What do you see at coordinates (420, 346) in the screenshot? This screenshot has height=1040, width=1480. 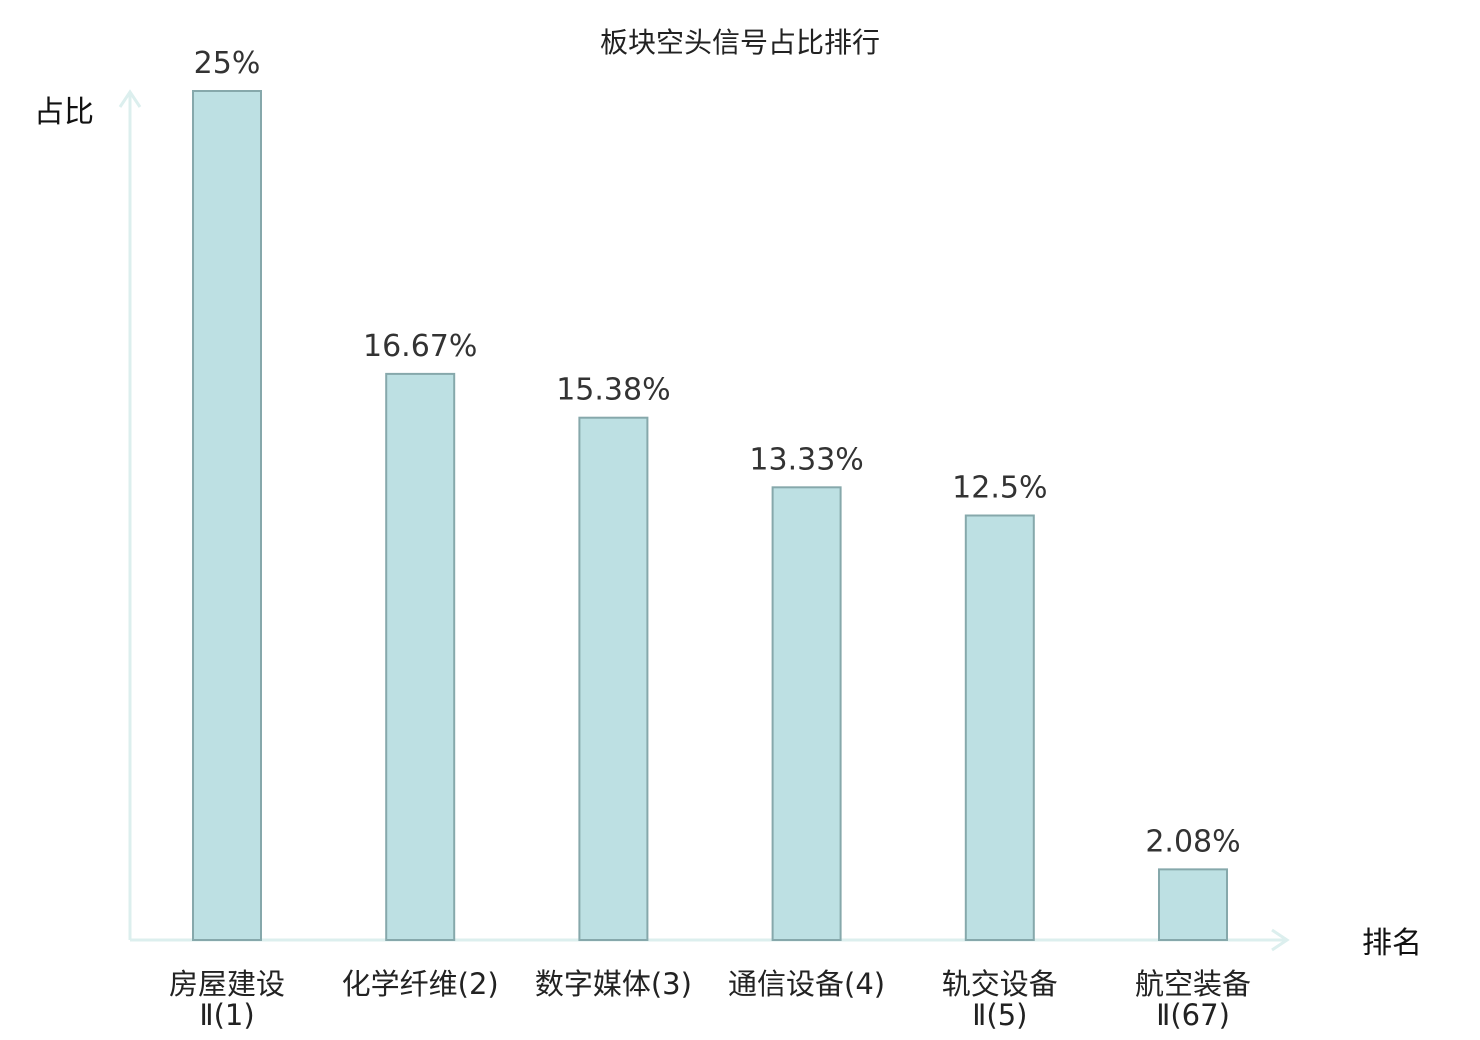 I see `value-label-2: 16.67%` at bounding box center [420, 346].